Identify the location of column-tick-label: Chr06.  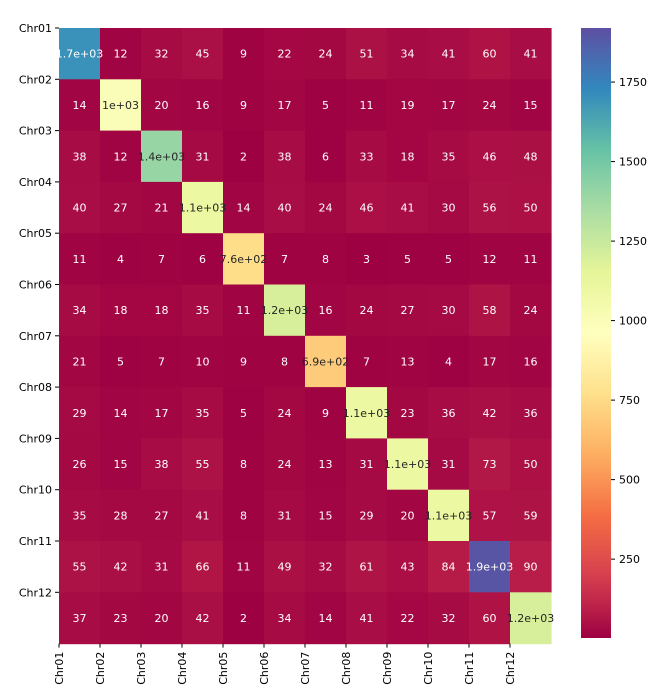
(264, 668).